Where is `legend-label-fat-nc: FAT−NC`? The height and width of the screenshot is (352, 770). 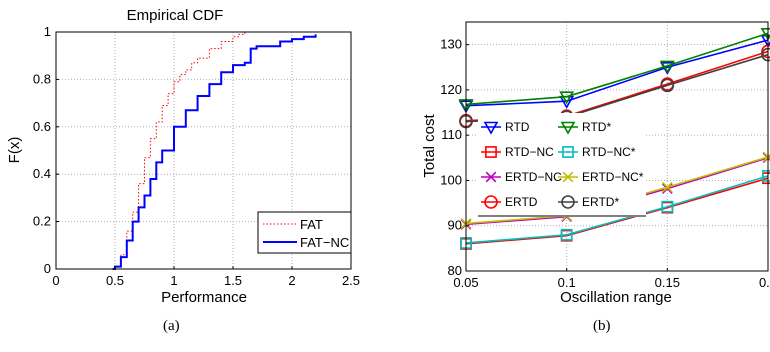
legend-label-fat-nc: FAT−NC is located at coordinates (324, 242).